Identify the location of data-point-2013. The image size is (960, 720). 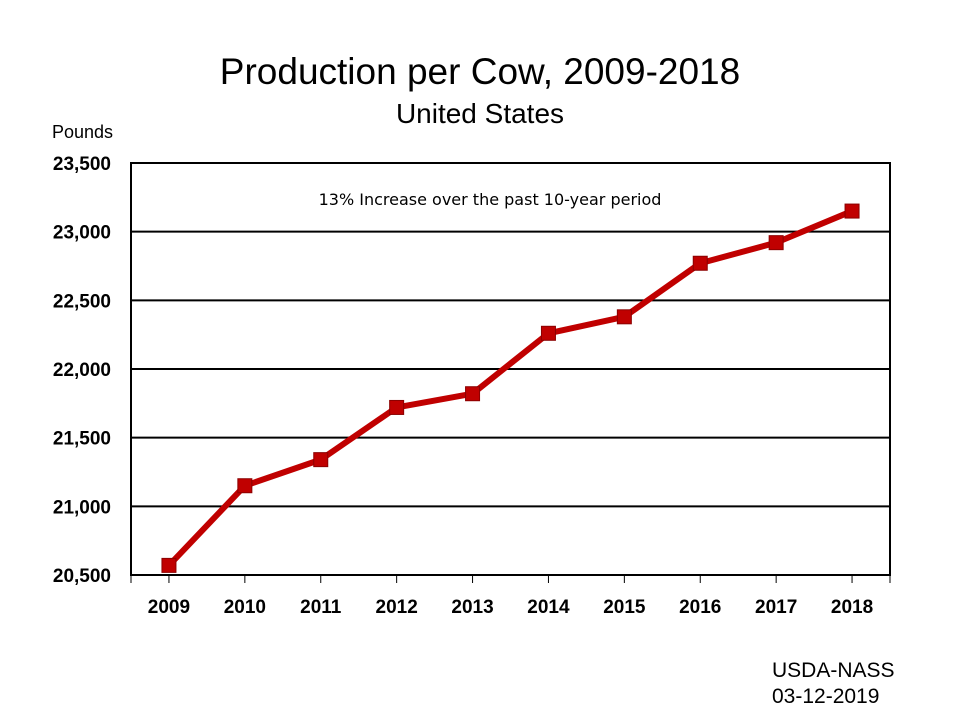
(473, 394).